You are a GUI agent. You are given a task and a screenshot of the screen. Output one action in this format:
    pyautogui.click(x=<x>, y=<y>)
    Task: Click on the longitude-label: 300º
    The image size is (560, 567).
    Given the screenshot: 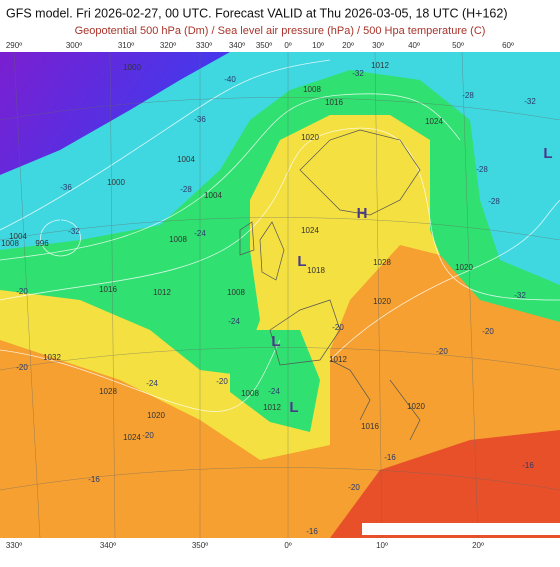 What is the action you would take?
    pyautogui.click(x=74, y=45)
    